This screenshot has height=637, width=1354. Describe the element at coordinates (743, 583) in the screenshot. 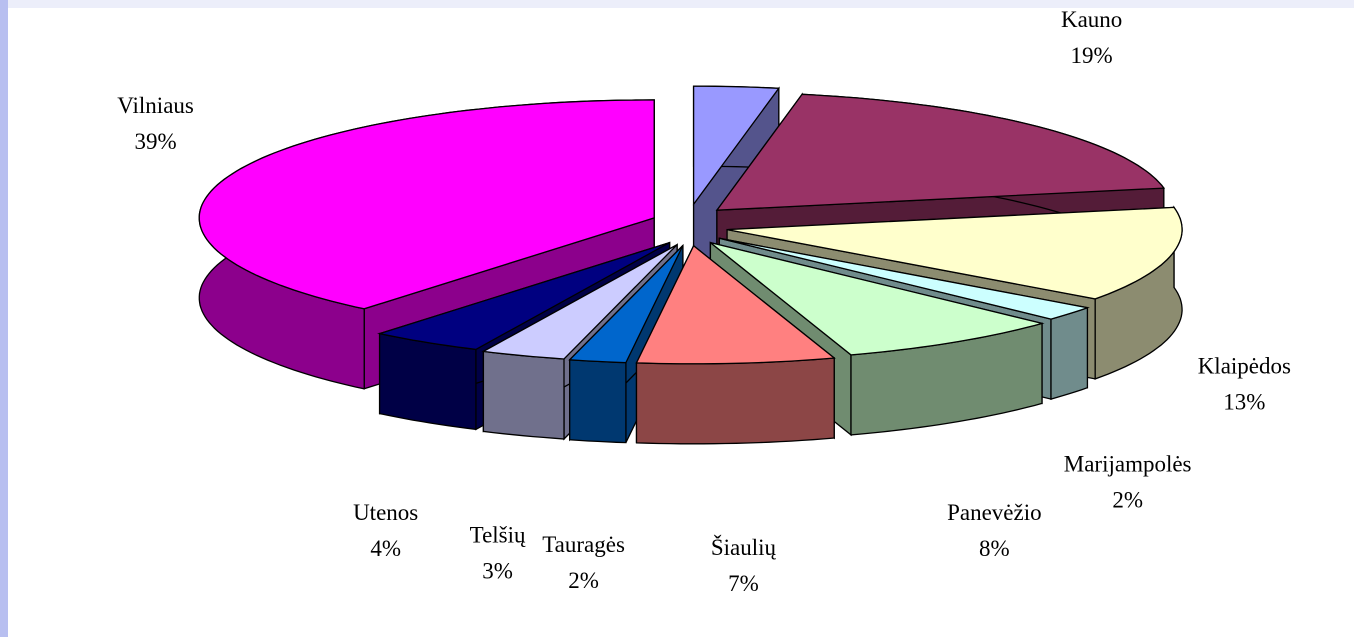

I see `slice-value: 7%` at that location.